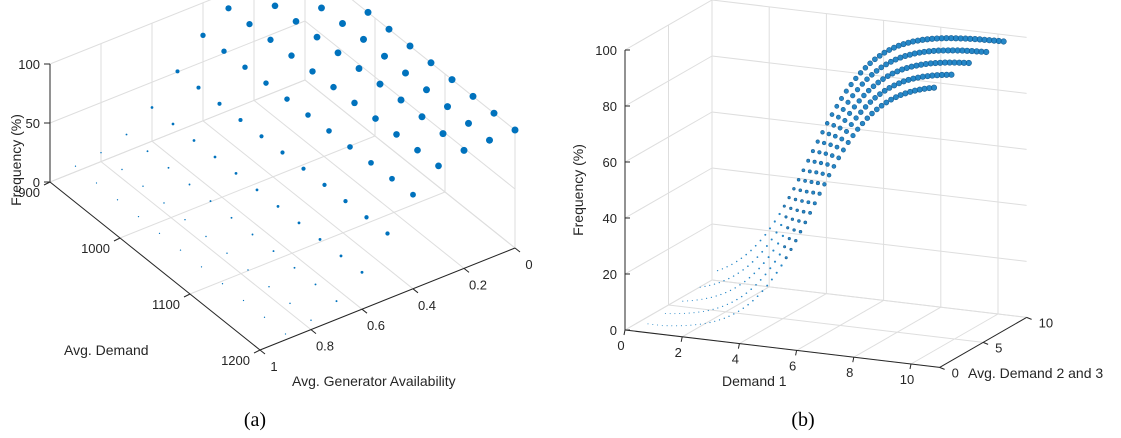 The image size is (1121, 438). What do you see at coordinates (29, 64) in the screenshot?
I see `a-frequency-tick-label: 100` at bounding box center [29, 64].